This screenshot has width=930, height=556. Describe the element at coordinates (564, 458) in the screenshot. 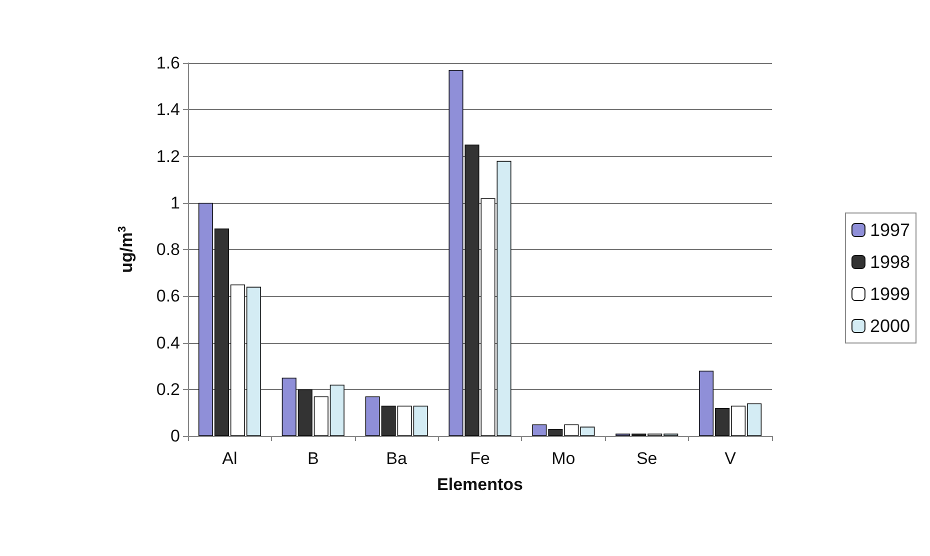

I see `x-tick-label: Mo` at that location.